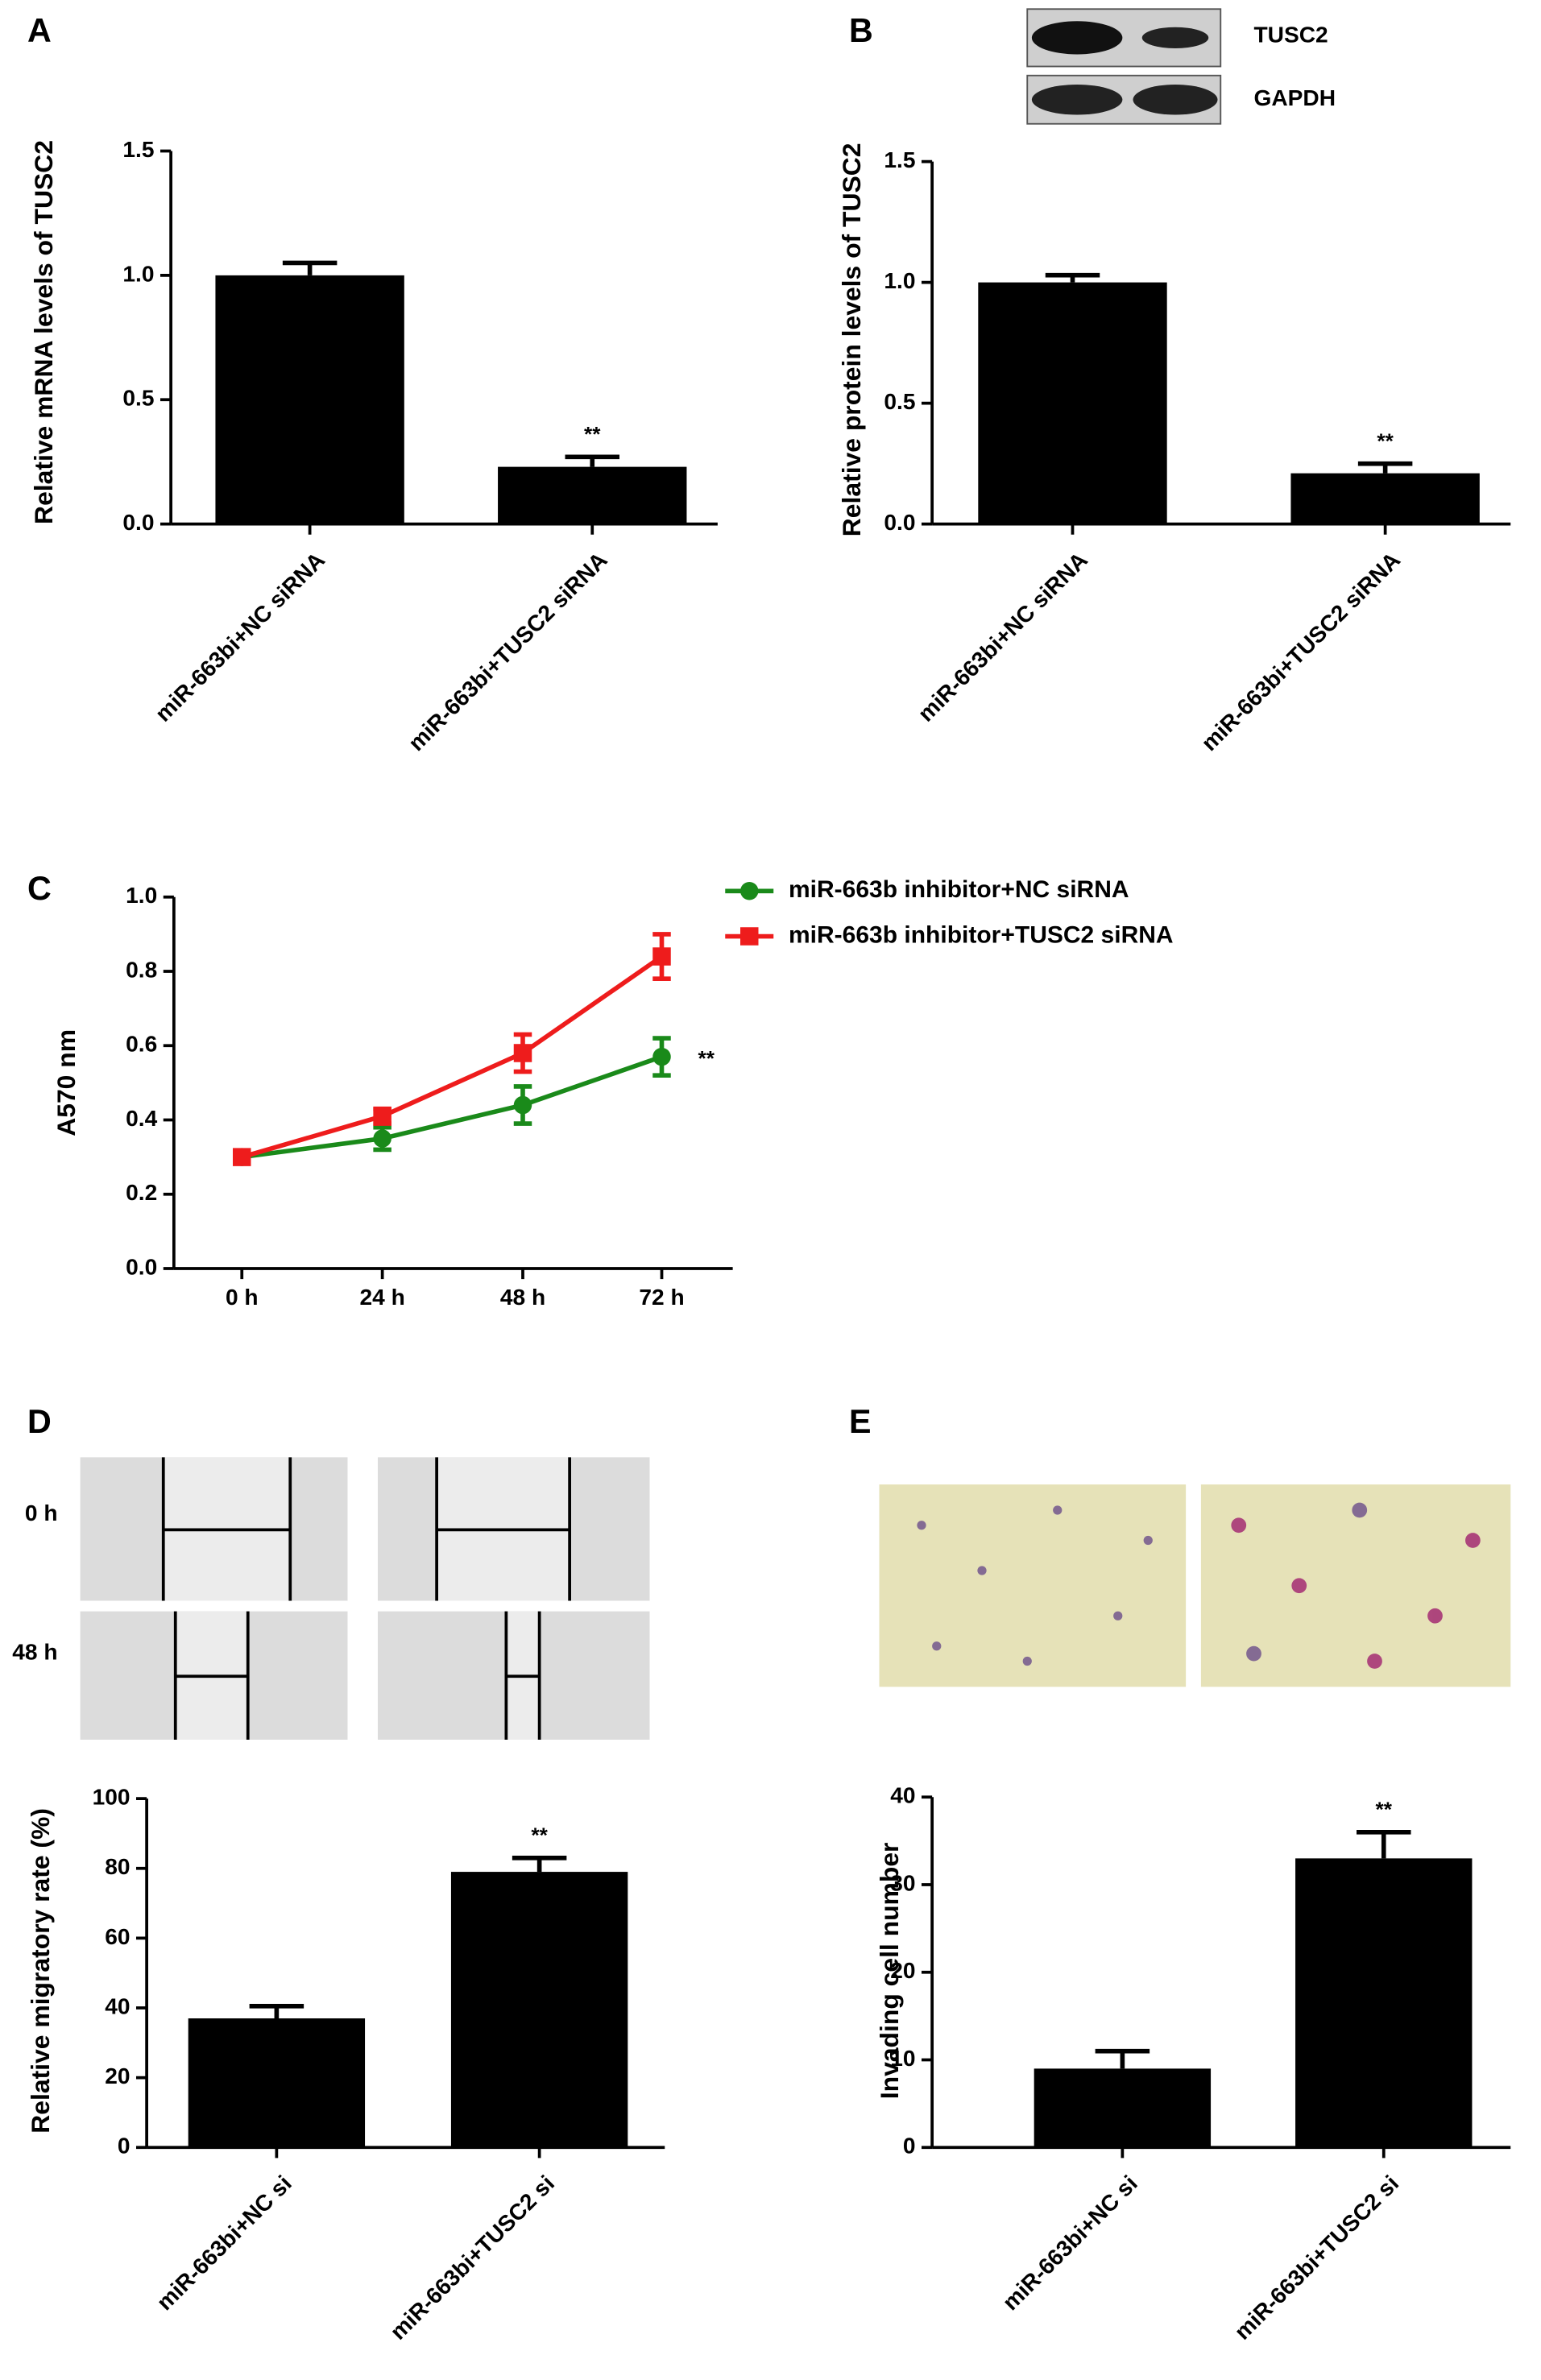  I want to click on row-label: 0 h, so click(41, 1512).